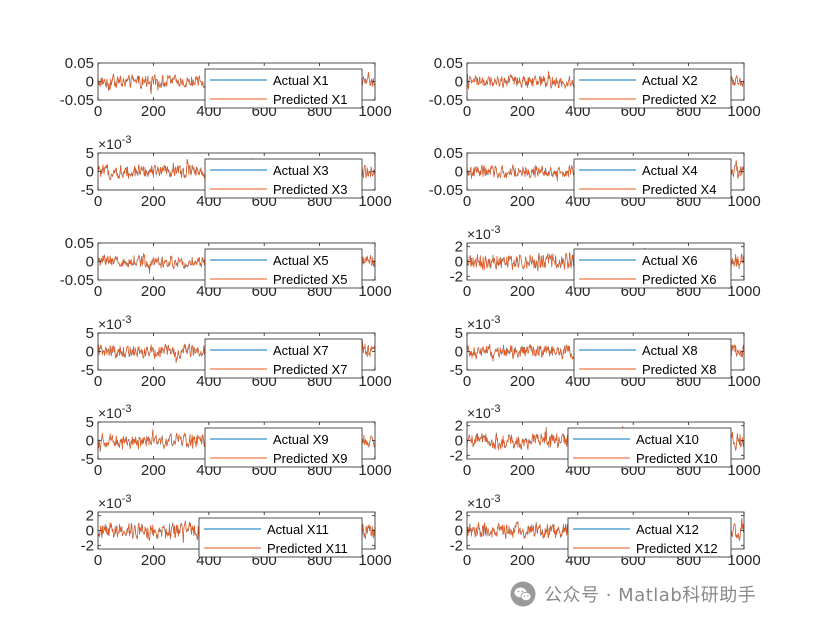 Image resolution: width=826 pixels, height=625 pixels. Describe the element at coordinates (310, 369) in the screenshot. I see `legend-label-predicted: Predicted X7` at that location.